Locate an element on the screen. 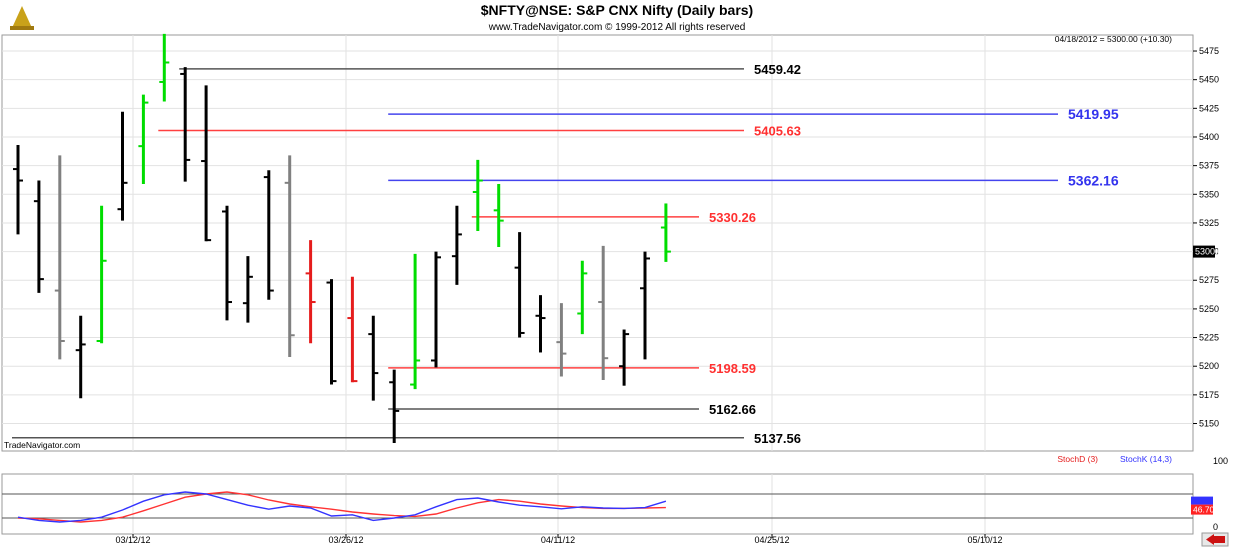 This screenshot has height=548, width=1234. scroll-right-arrow-icon is located at coordinates (1215, 539).